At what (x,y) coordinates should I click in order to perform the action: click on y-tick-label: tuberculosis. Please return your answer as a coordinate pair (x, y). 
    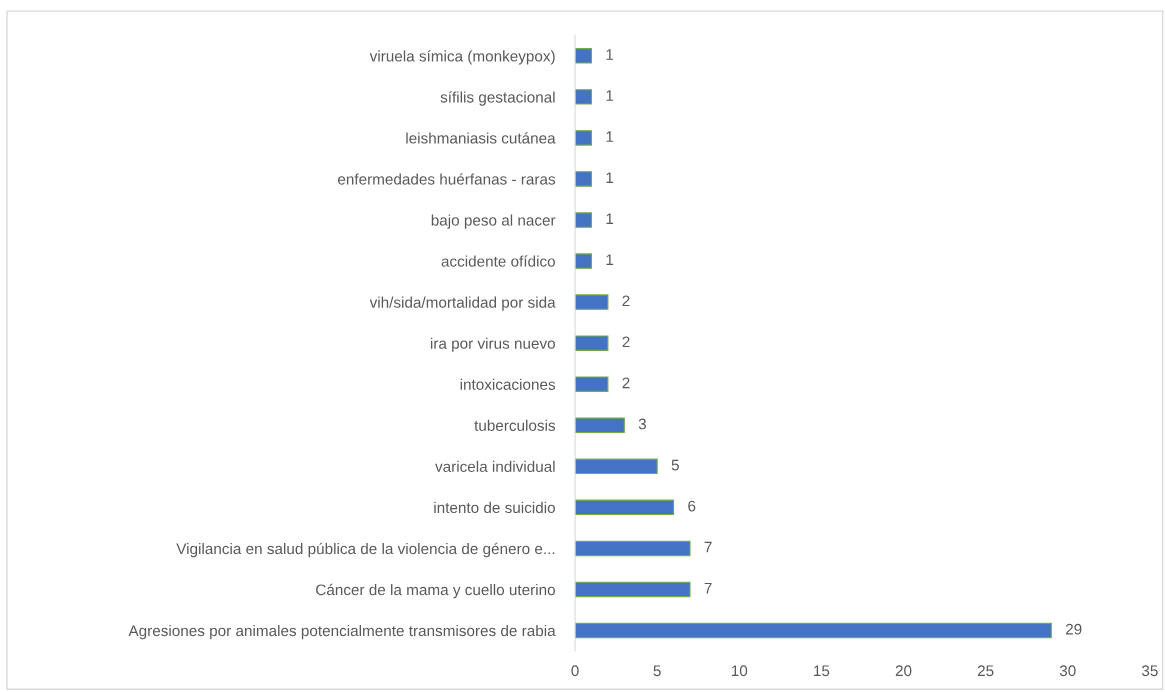
    Looking at the image, I should click on (515, 425).